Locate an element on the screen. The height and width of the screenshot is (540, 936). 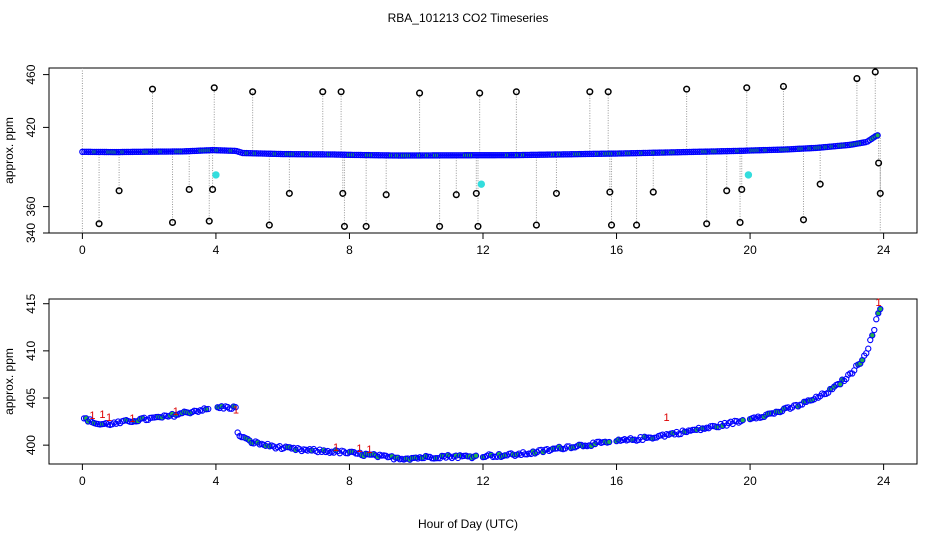
cyan-point is located at coordinates (748, 175).